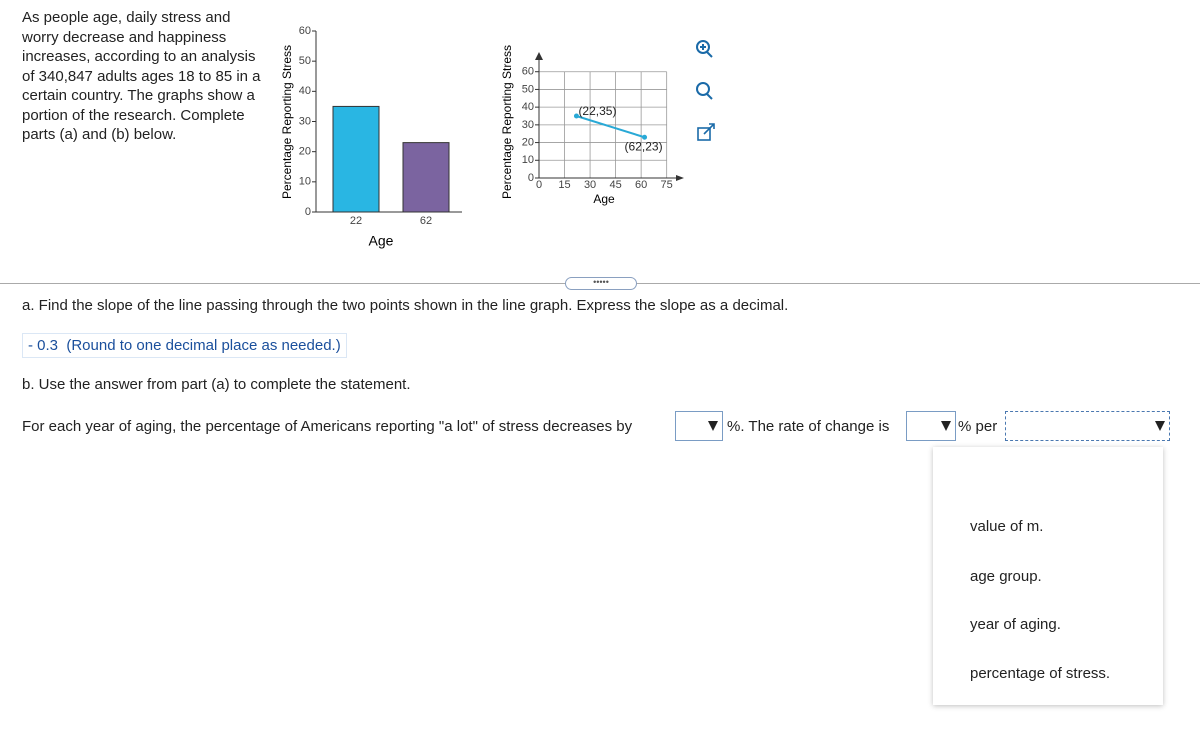  I want to click on point-label: (22,35), so click(597, 111).